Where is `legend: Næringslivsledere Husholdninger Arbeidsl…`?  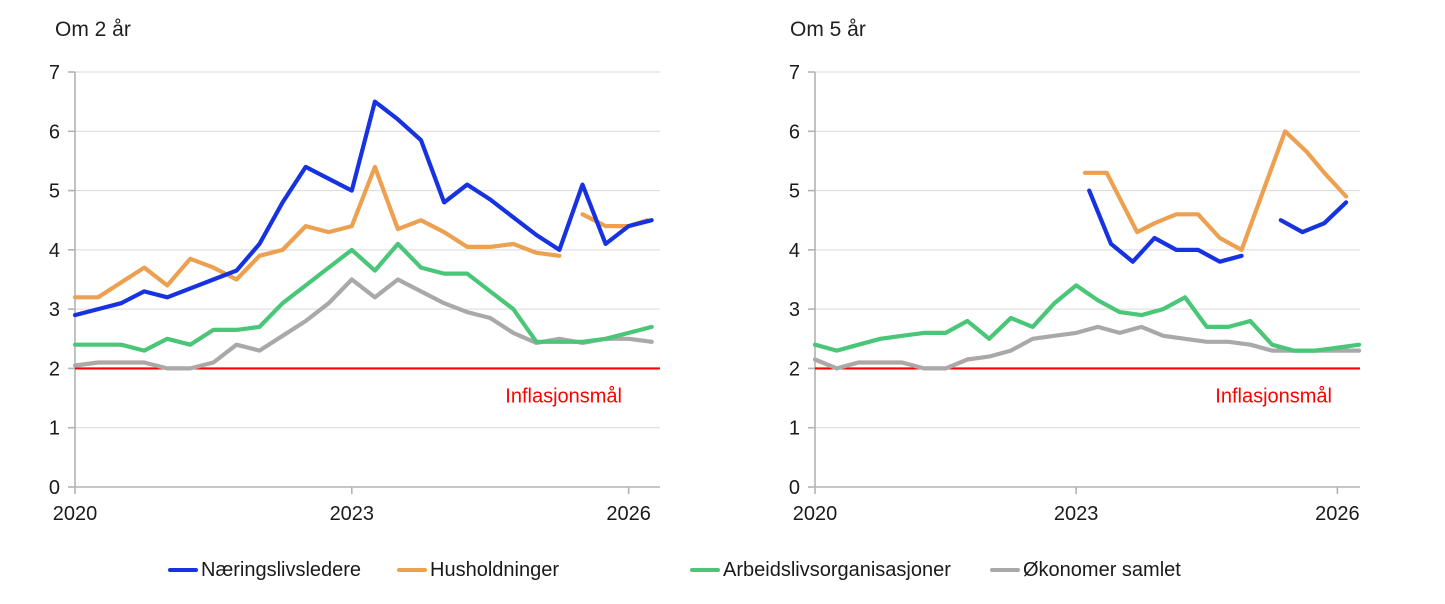 legend: Næringslivsledere Husholdninger Arbeidsl… is located at coordinates (722, 571).